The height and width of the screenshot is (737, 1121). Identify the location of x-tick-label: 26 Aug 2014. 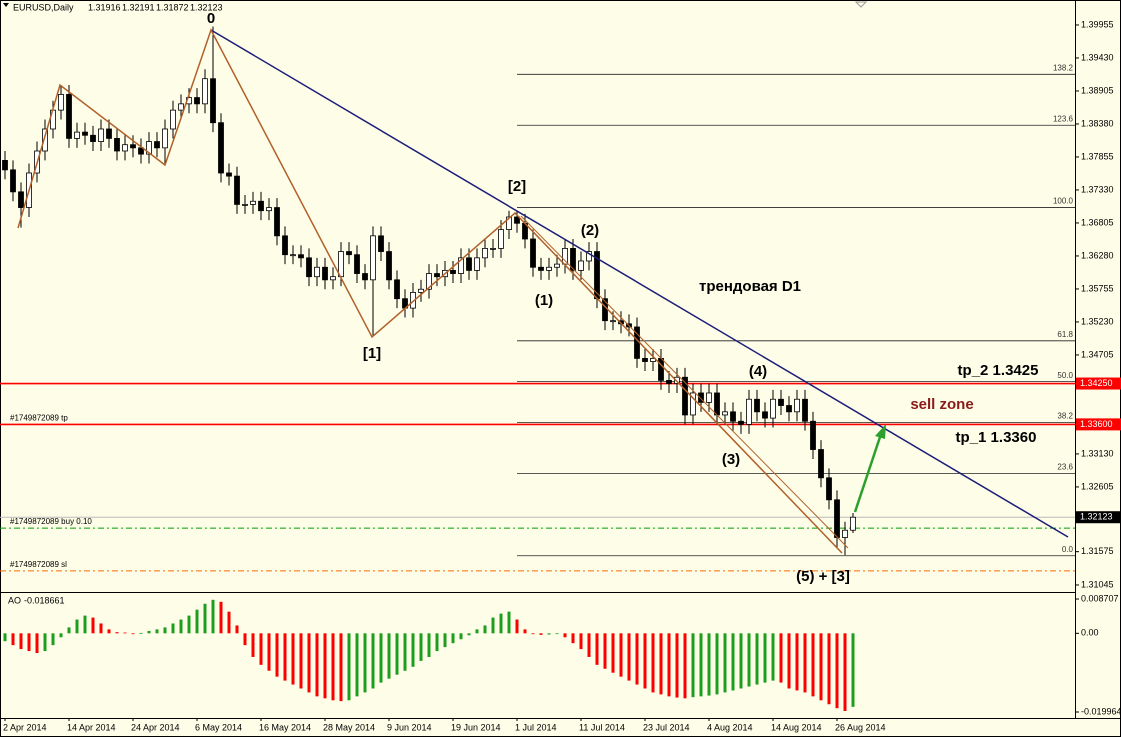
(860, 727).